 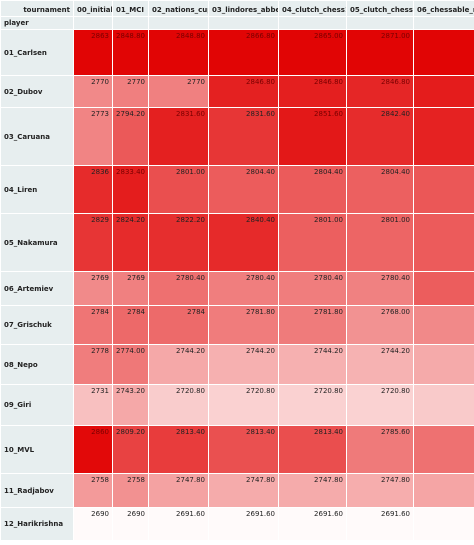 I want to click on value-cell: 2863, so click(x=93, y=52).